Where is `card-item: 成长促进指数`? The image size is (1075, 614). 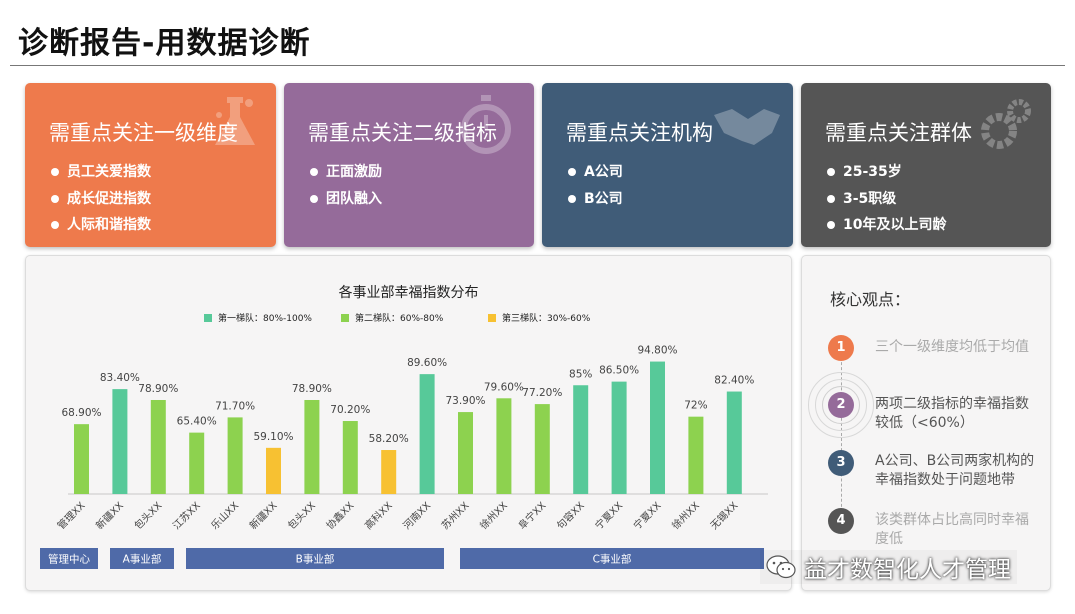
card-item: 成长促进指数 is located at coordinates (162, 199).